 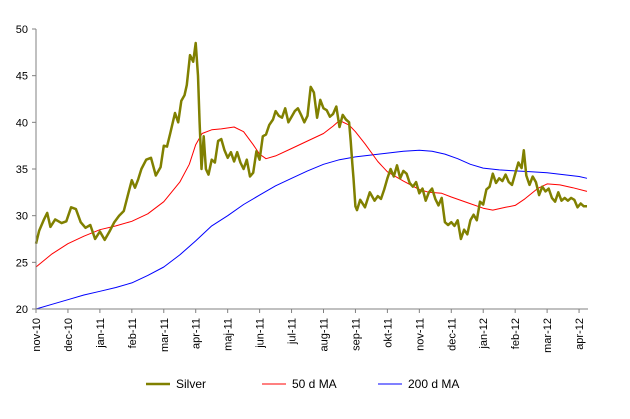 I want to click on y-tick-label: 50, so click(x=22, y=30).